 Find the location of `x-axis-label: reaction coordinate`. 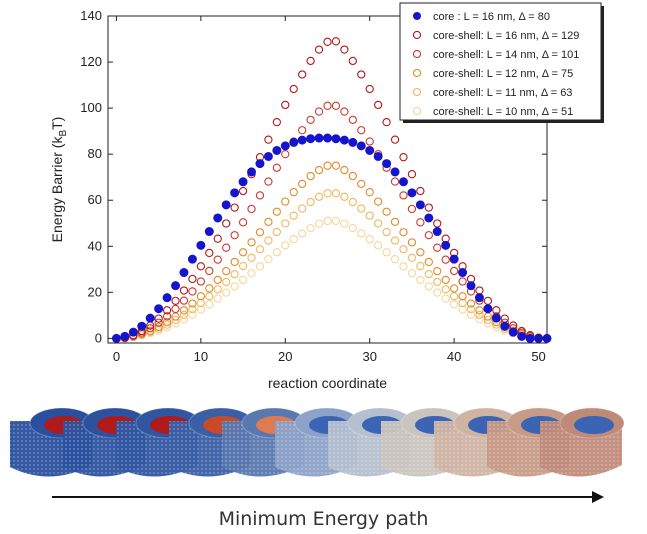

x-axis-label: reaction coordinate is located at coordinates (327, 383).